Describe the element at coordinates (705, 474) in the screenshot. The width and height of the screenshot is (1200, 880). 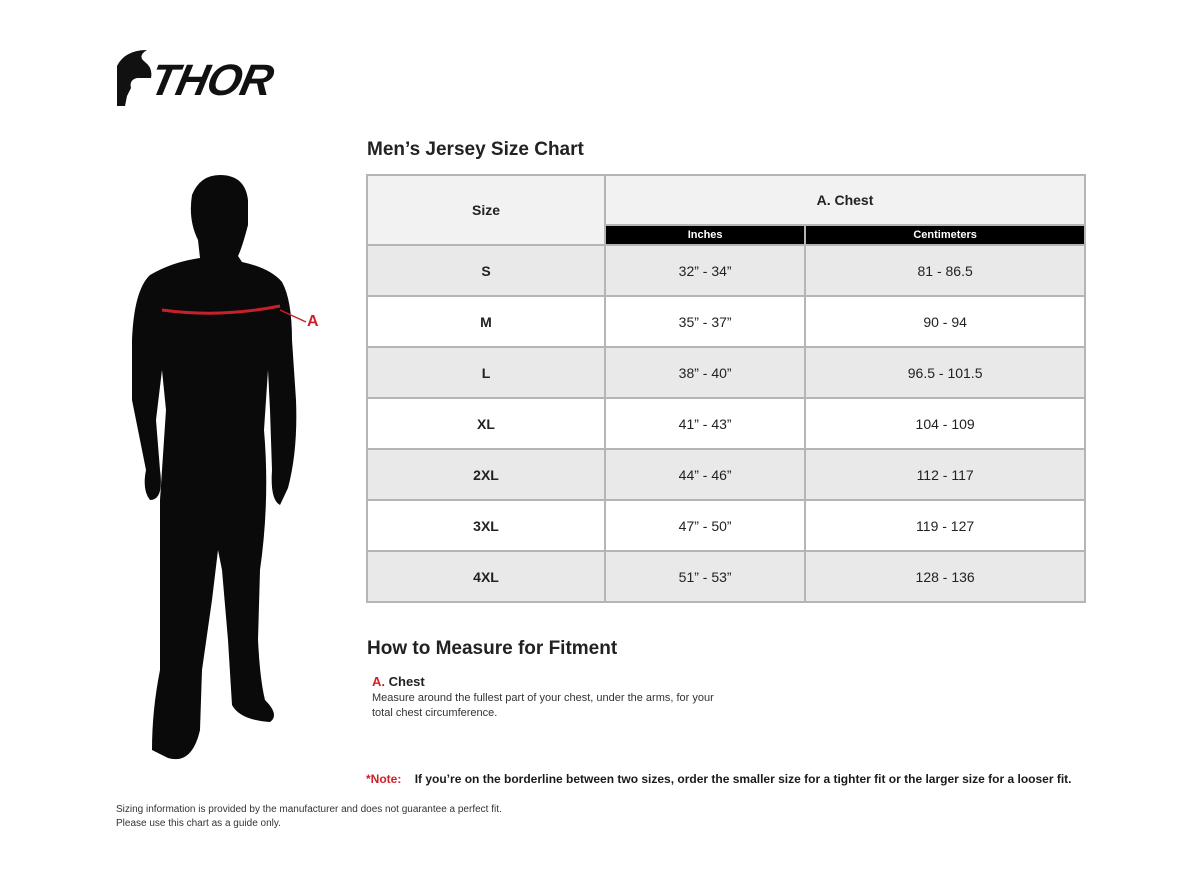
I see `inches-cell: 44” - 46”` at that location.